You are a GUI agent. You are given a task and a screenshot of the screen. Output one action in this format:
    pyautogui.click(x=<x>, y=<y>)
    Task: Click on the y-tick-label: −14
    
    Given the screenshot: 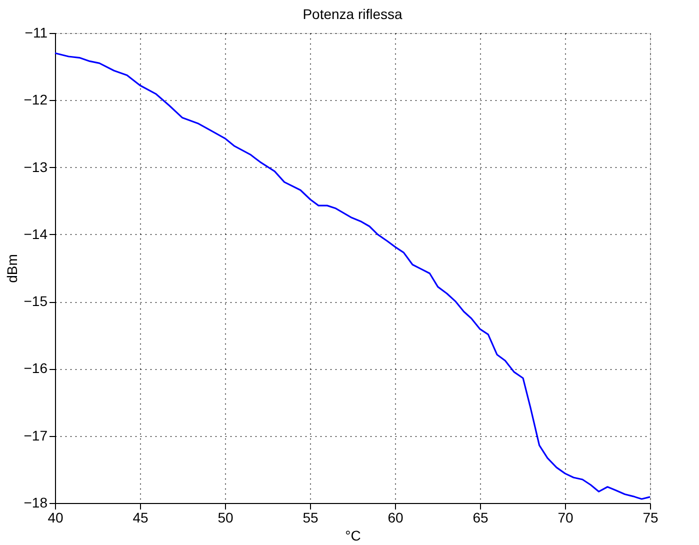 What is the action you would take?
    pyautogui.click(x=36, y=234)
    